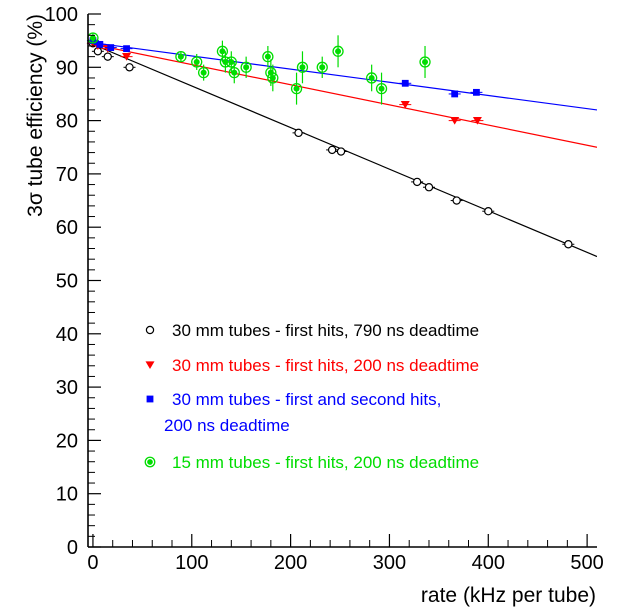 The width and height of the screenshot is (625, 612). I want to click on series-15mm-200ns, so click(259, 68).